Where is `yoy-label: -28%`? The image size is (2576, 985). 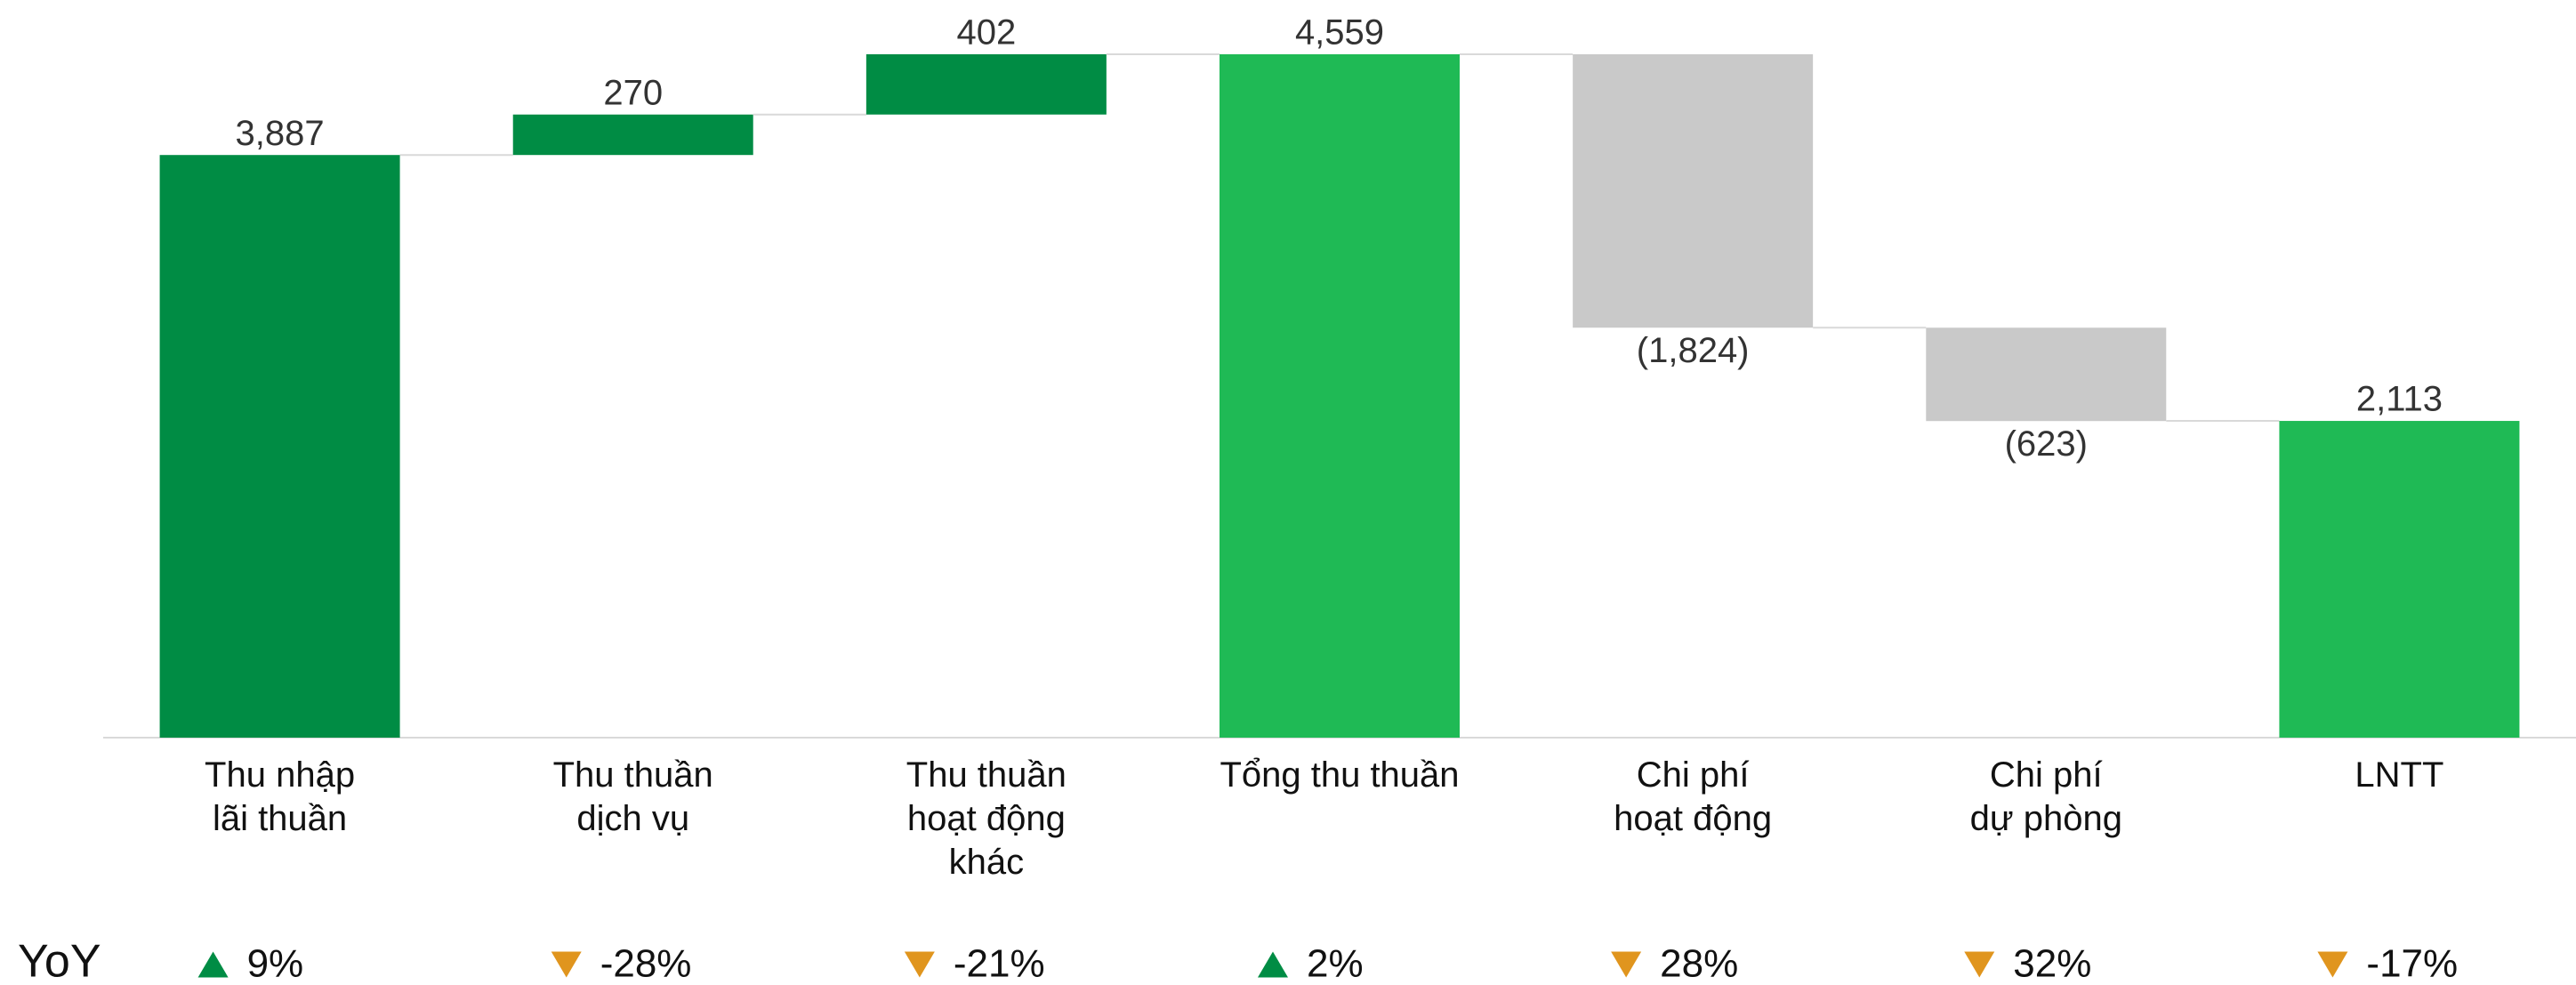
yoy-label: -28% is located at coordinates (646, 963).